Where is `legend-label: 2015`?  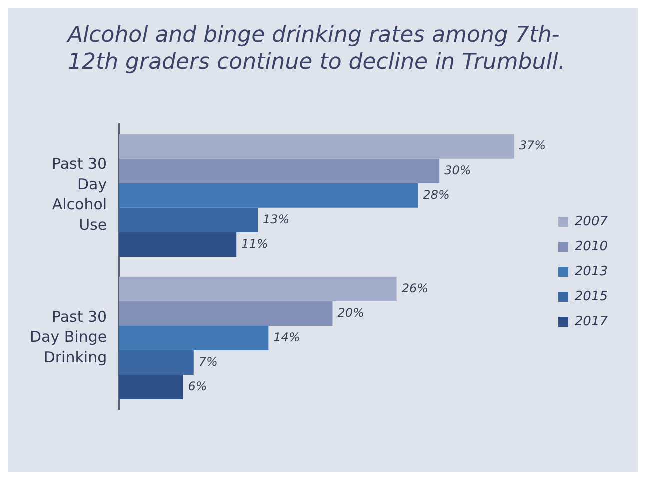 legend-label: 2015 is located at coordinates (591, 296).